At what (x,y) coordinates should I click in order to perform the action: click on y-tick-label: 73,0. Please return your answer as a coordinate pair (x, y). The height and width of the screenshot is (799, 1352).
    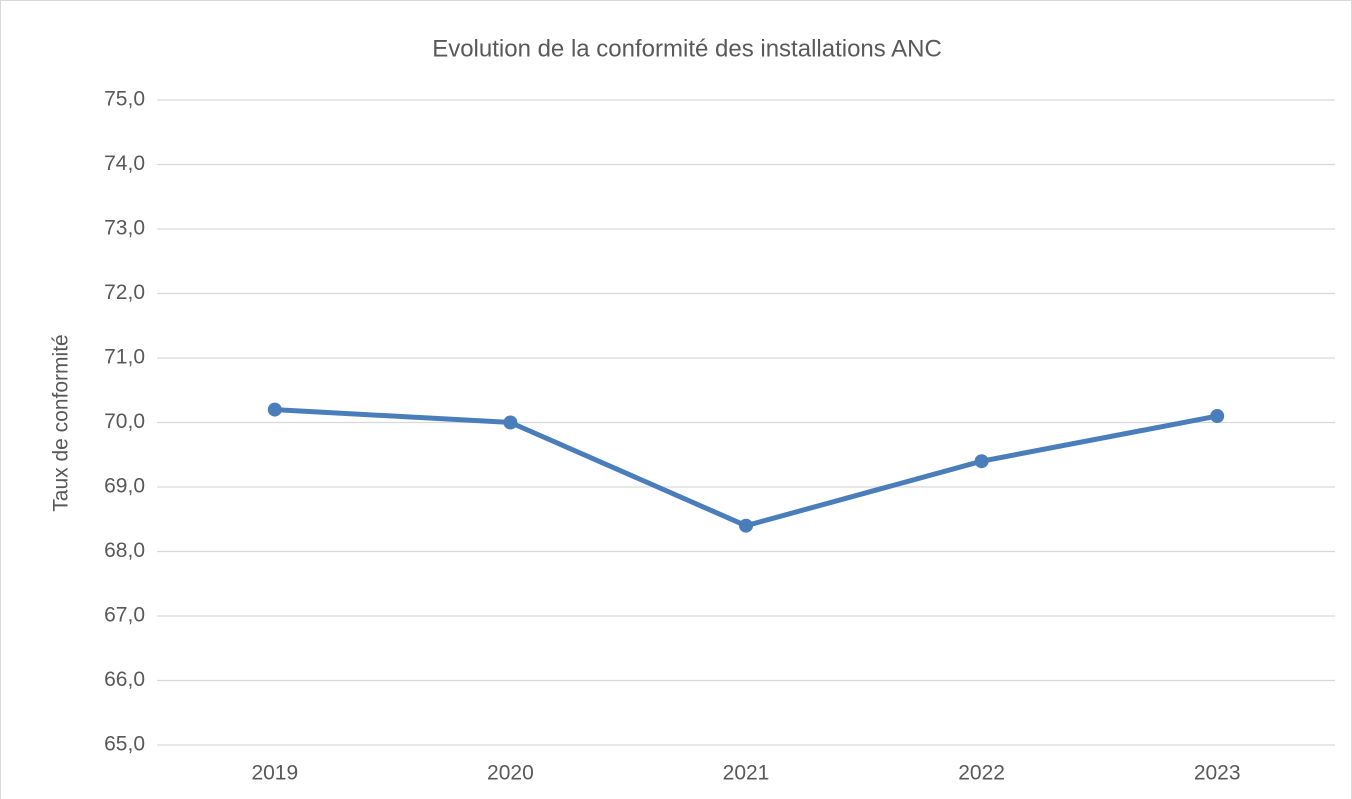
    Looking at the image, I should click on (124, 228).